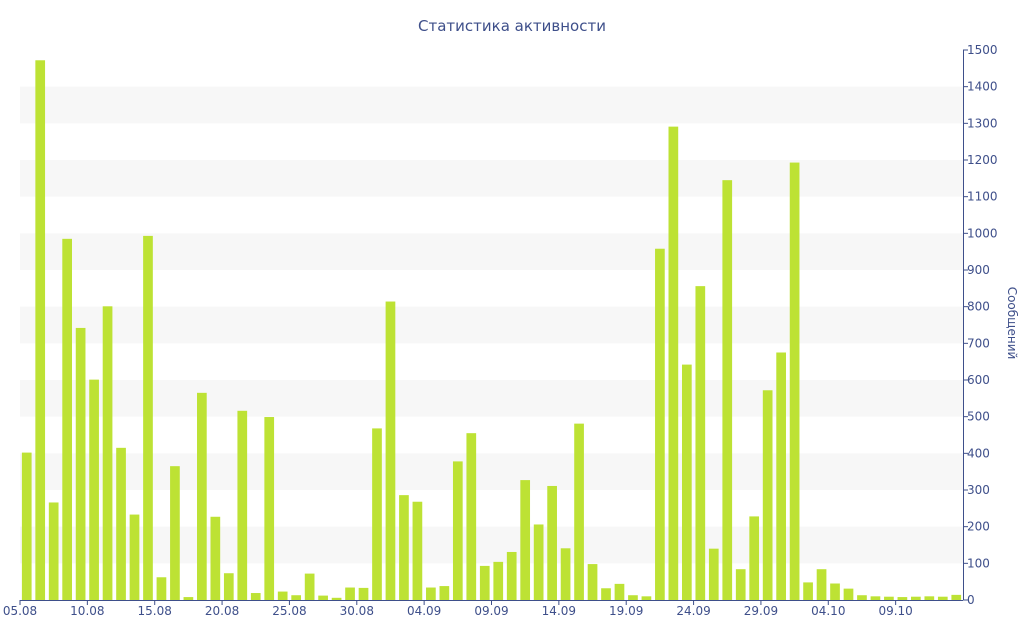  I want to click on x-tick-label: 10.08, so click(87, 611).